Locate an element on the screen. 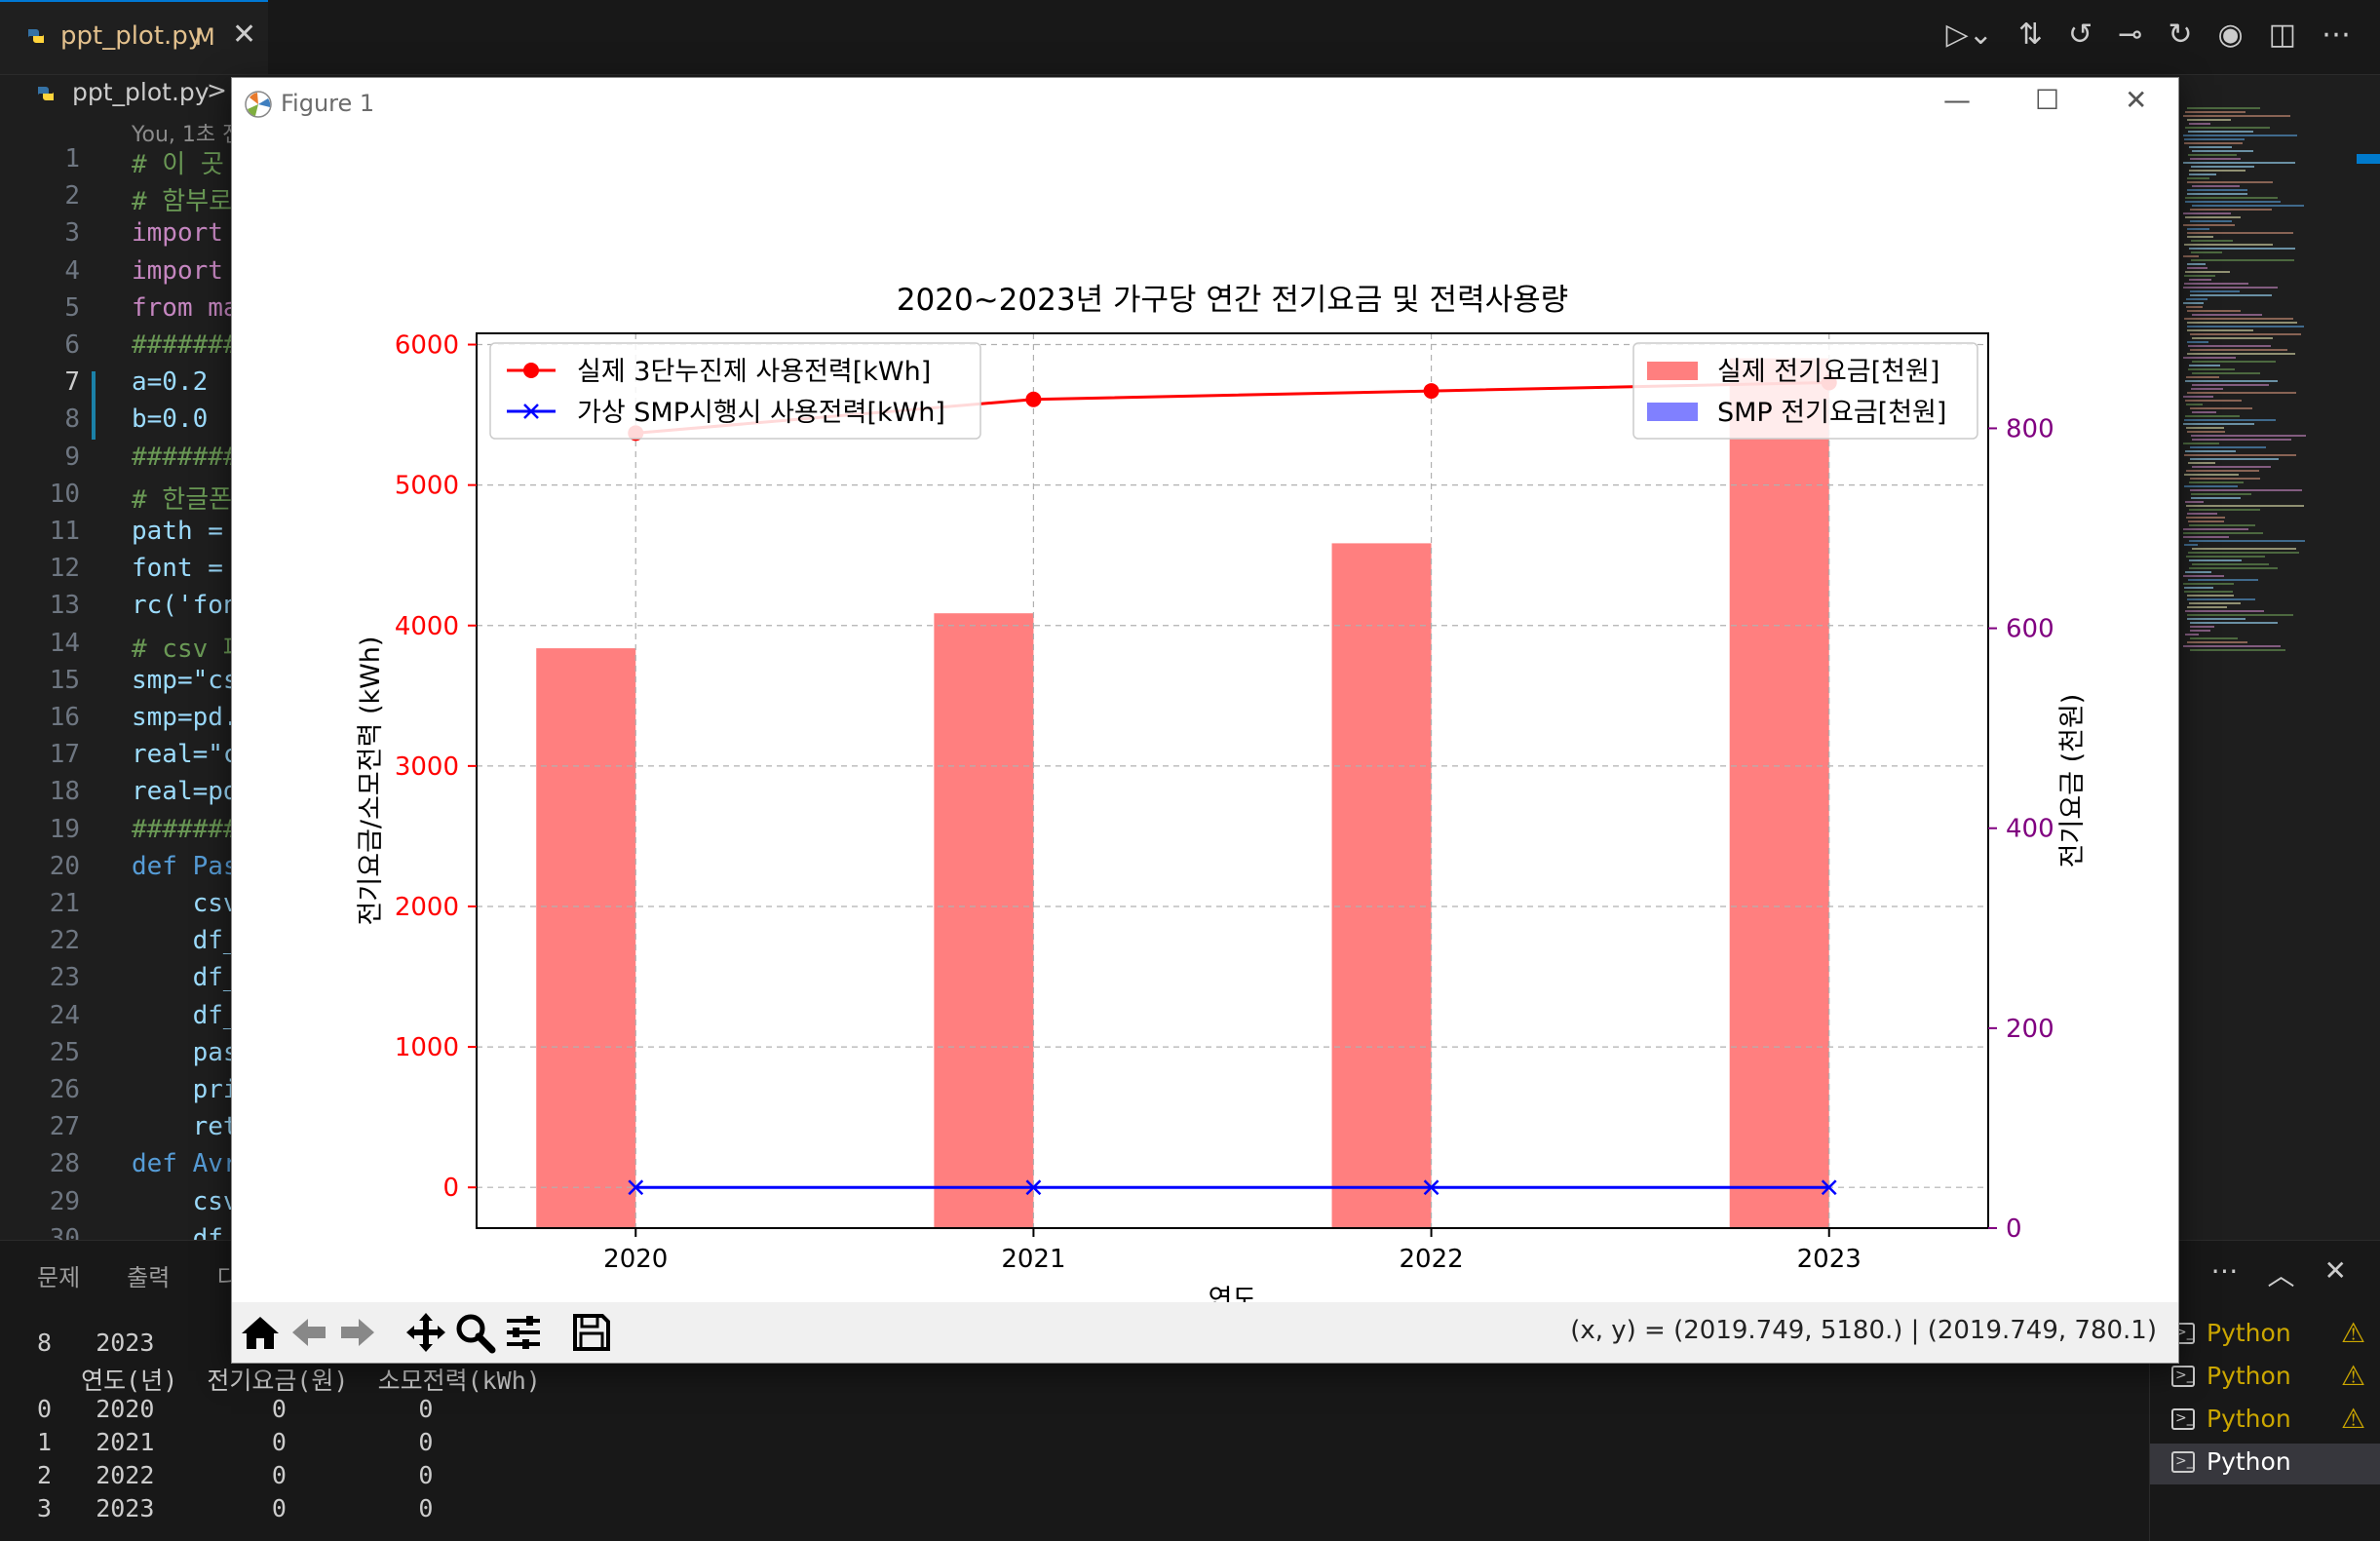  home-icon is located at coordinates (260, 1333).